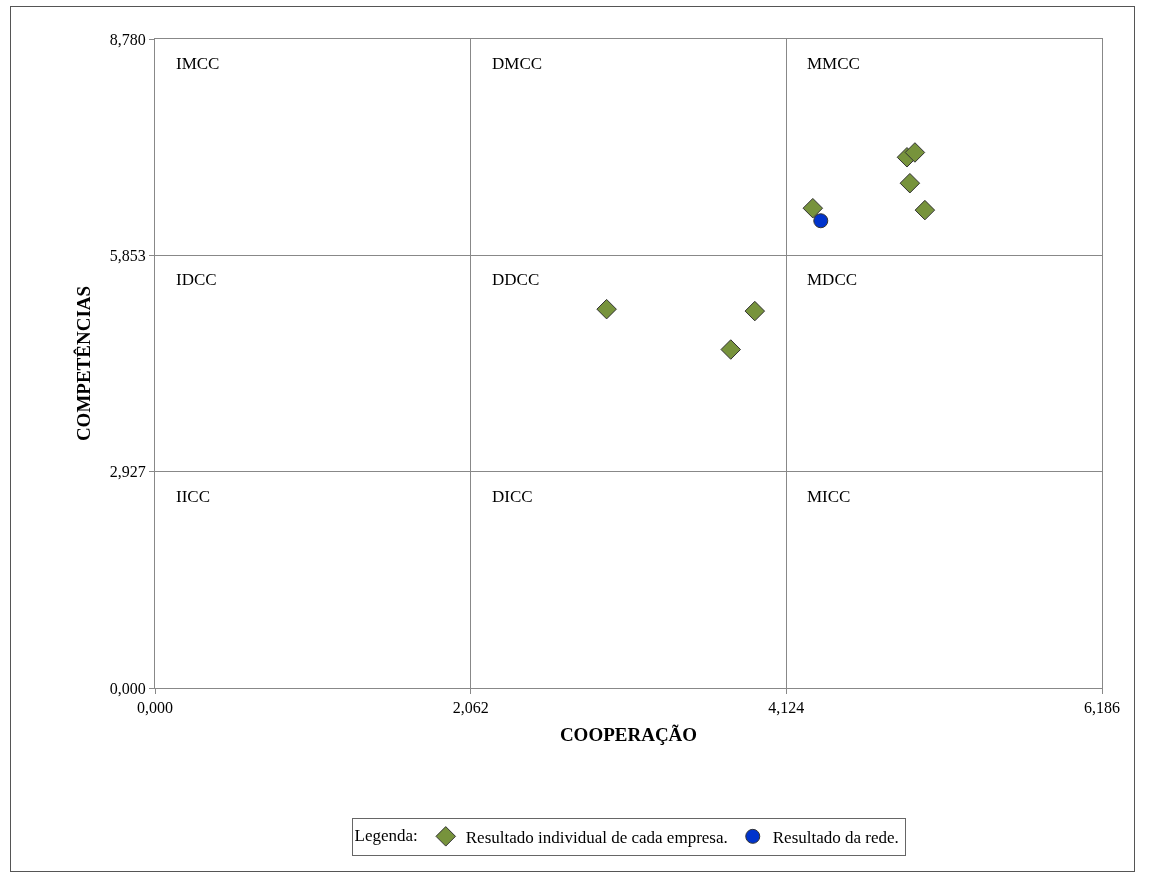 The width and height of the screenshot is (1149, 882). Describe the element at coordinates (512, 496) in the screenshot. I see `annotation: DICC` at that location.